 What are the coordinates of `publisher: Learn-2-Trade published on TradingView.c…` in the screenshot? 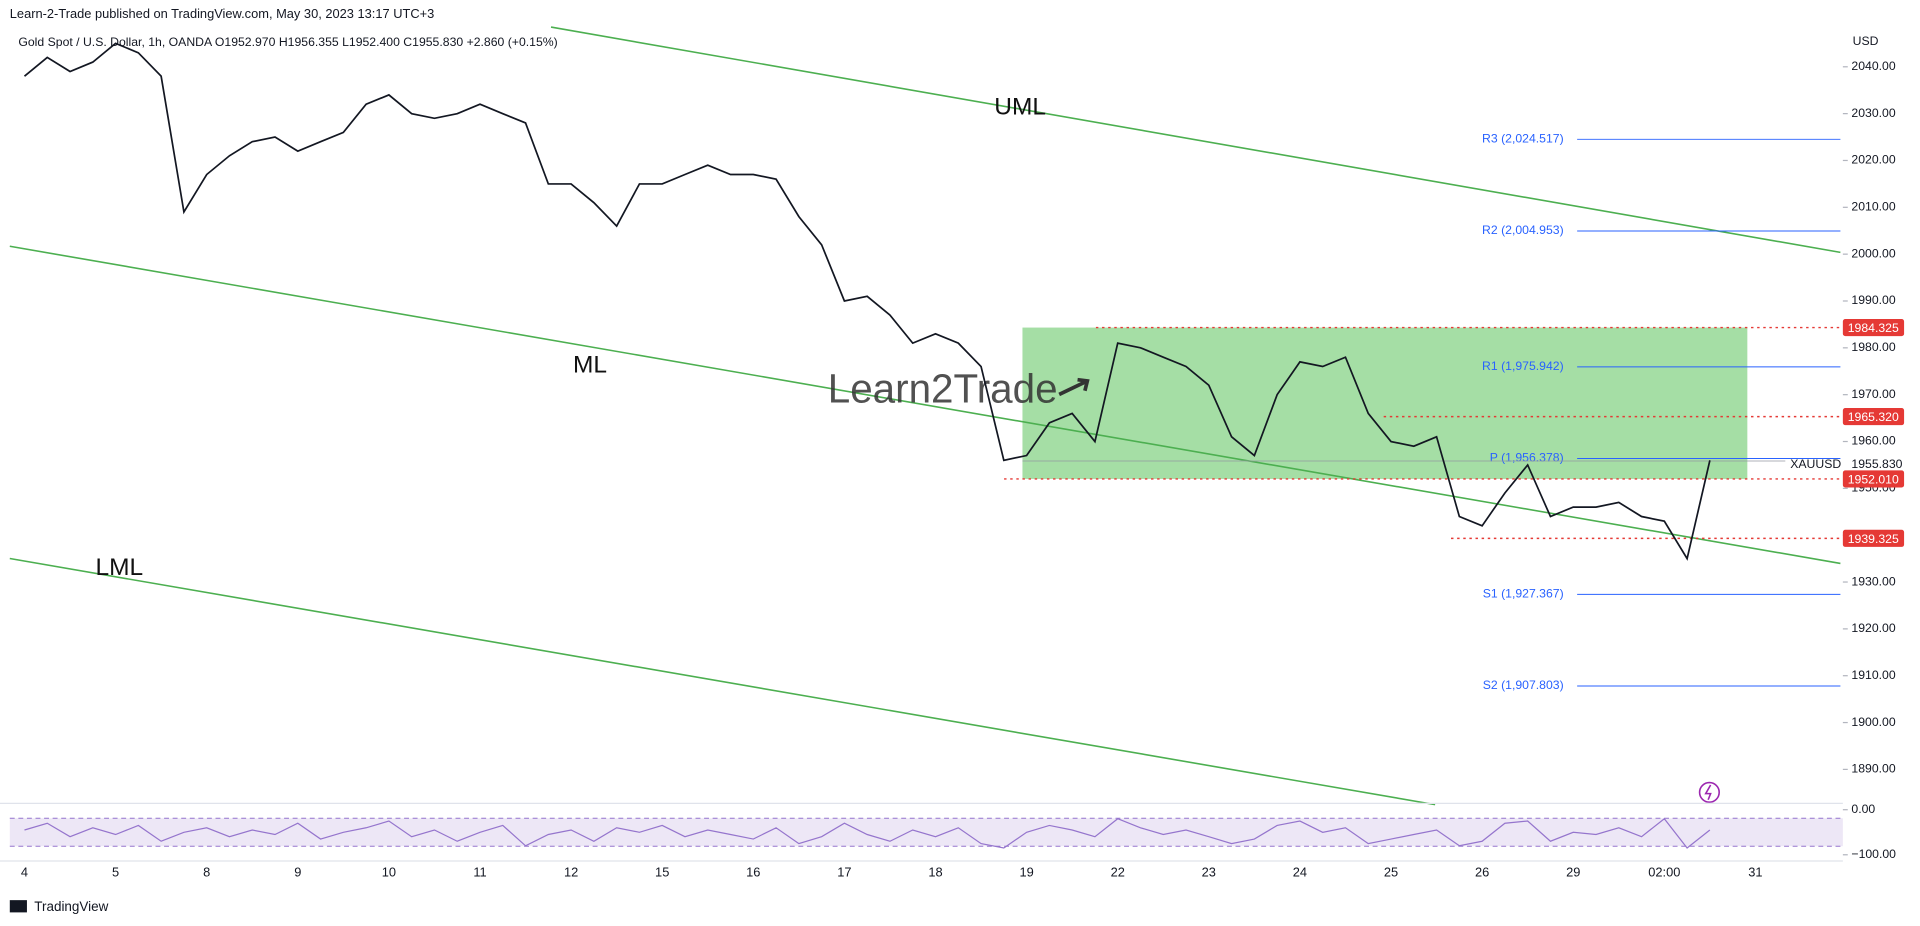 It's located at (222, 13).